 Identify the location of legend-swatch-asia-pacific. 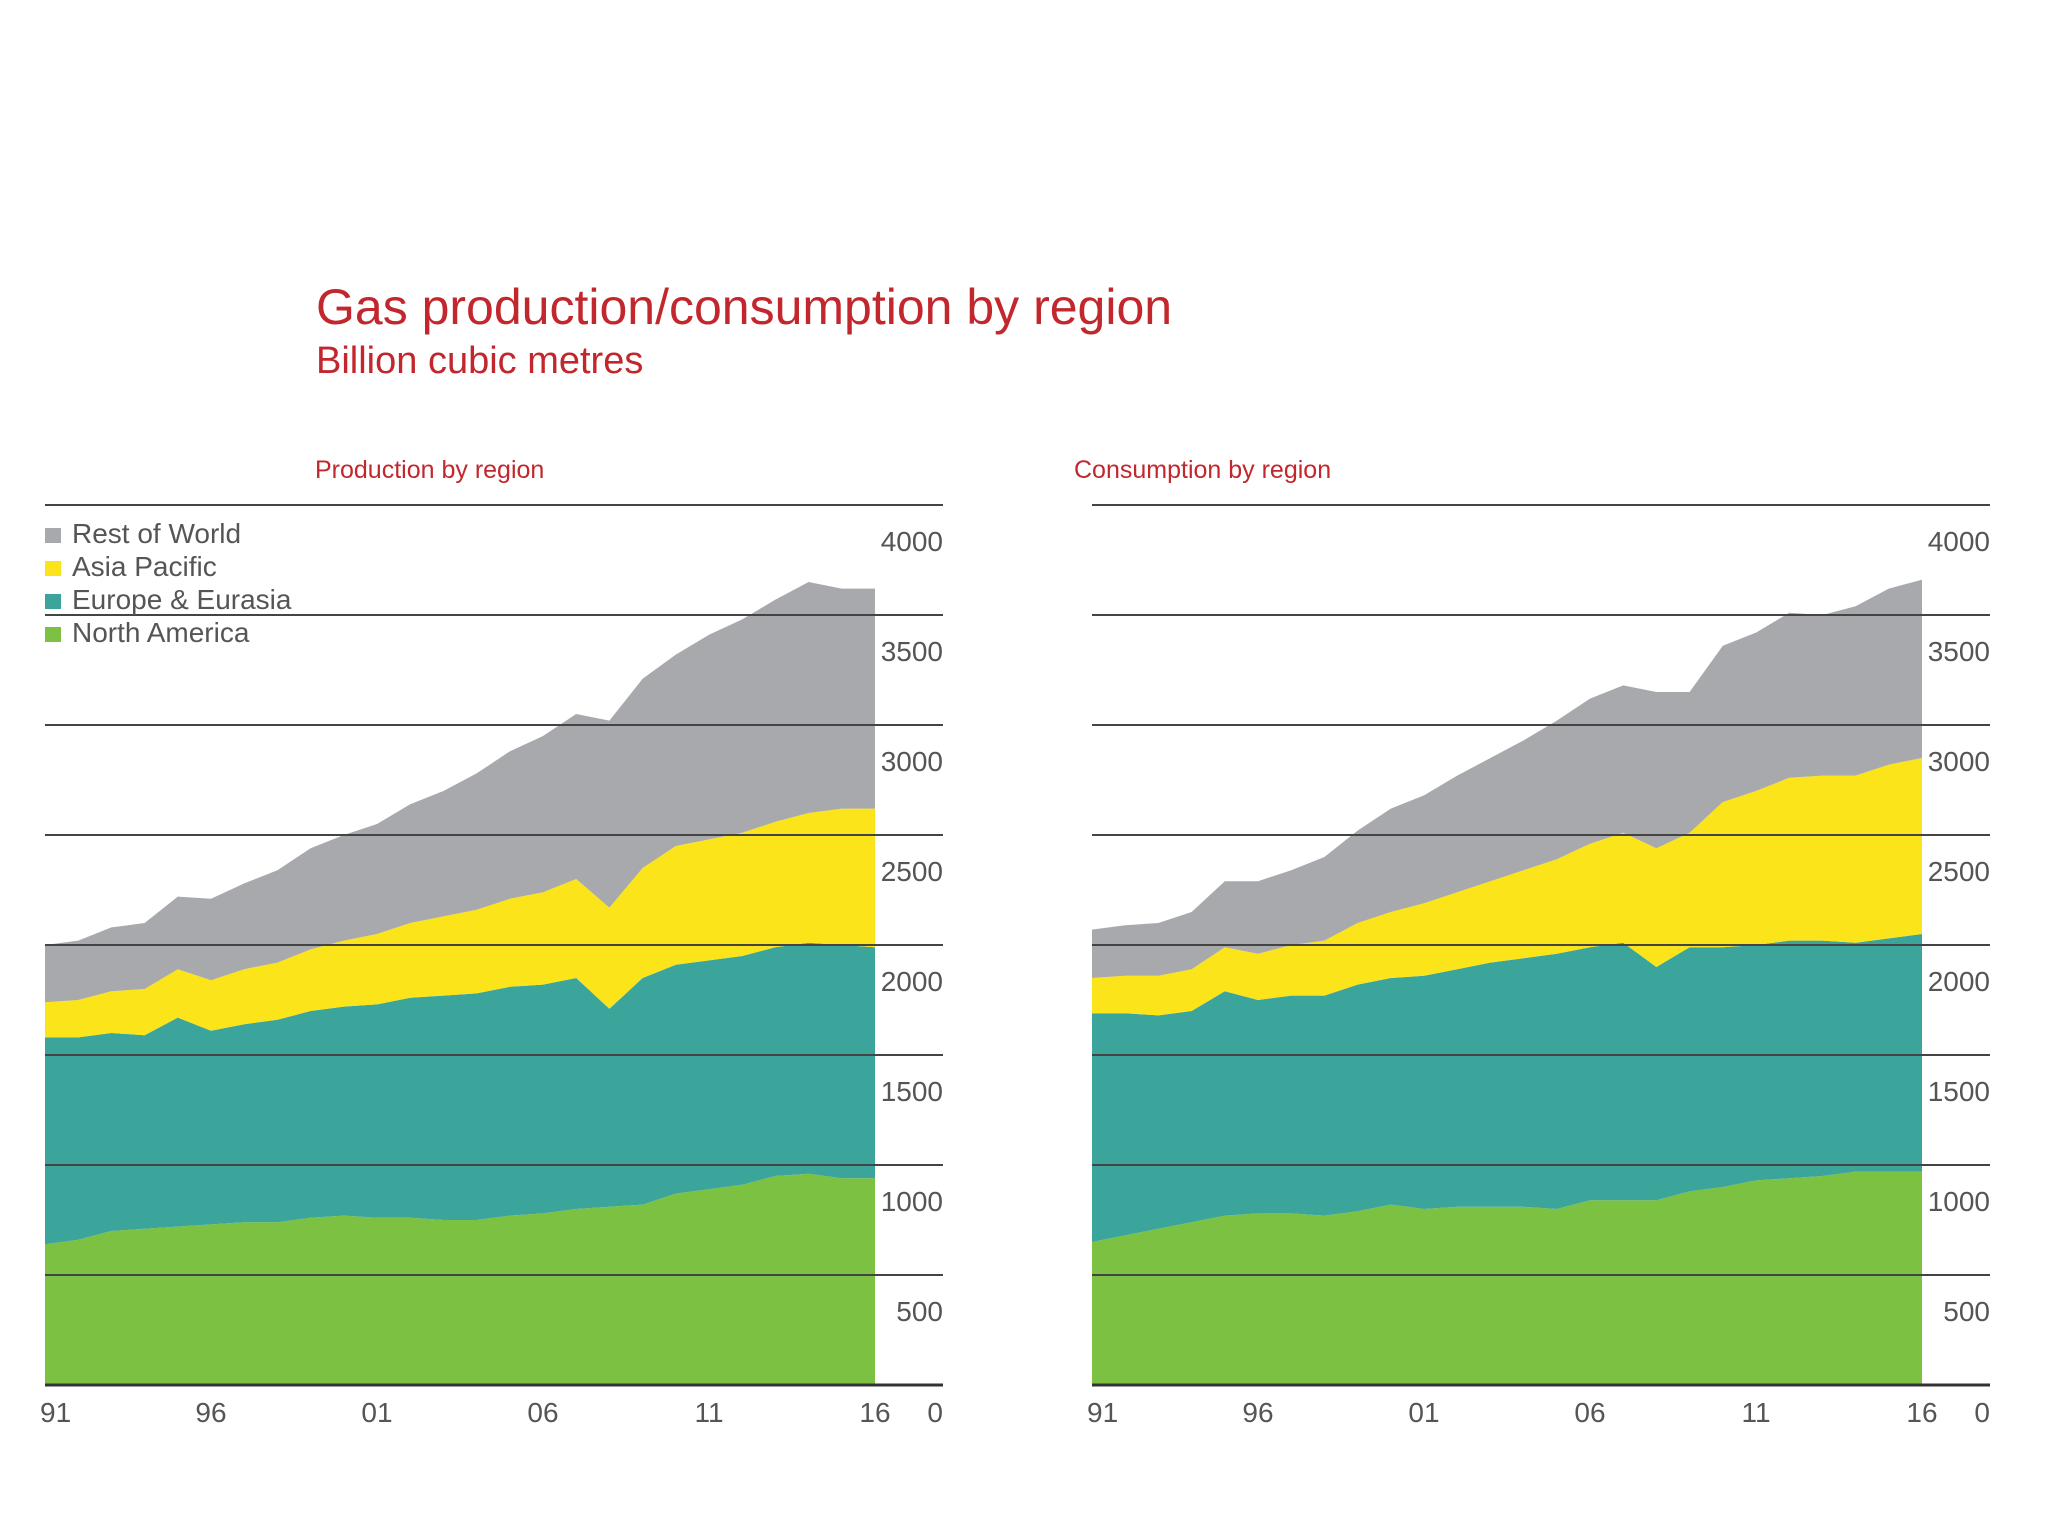
(53, 568).